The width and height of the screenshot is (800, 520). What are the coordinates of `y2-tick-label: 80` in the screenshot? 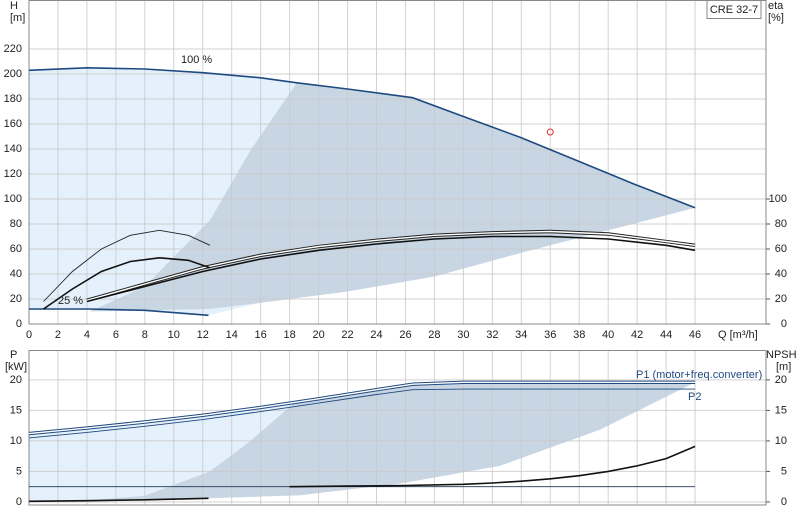 It's located at (781, 224).